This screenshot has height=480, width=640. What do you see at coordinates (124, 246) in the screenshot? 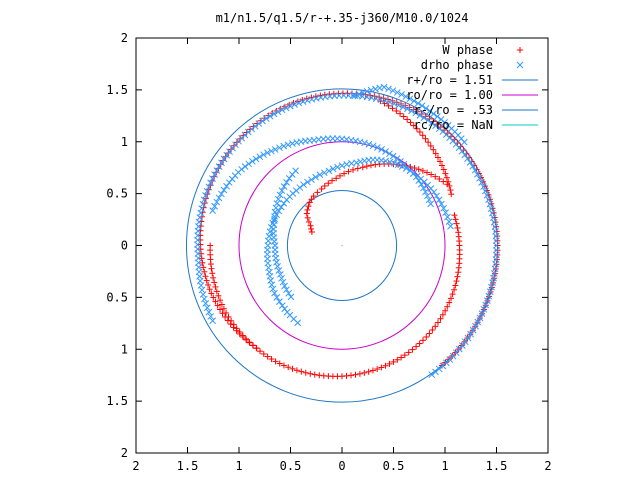
I see `y-tick-label: 0` at bounding box center [124, 246].